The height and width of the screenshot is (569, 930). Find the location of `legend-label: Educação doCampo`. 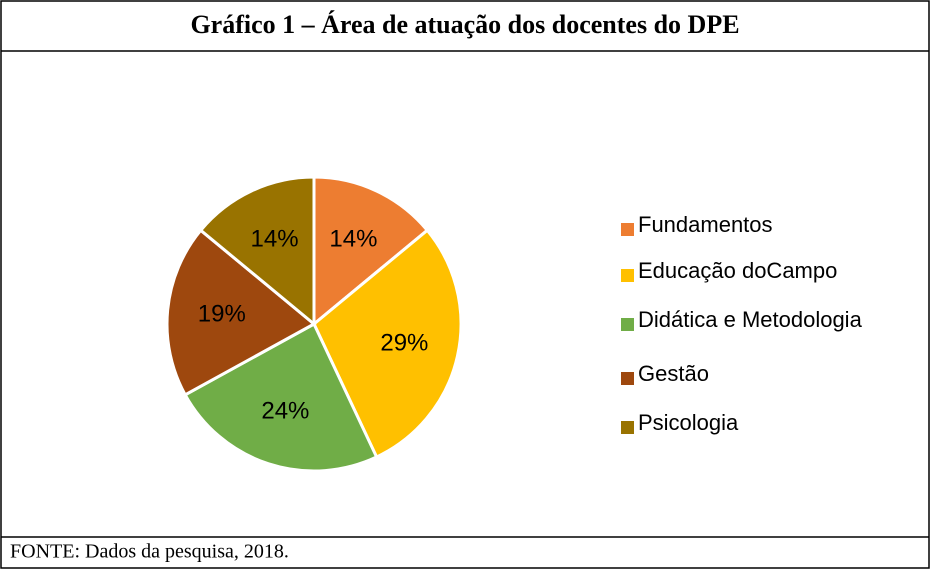

legend-label: Educação doCampo is located at coordinates (737, 270).